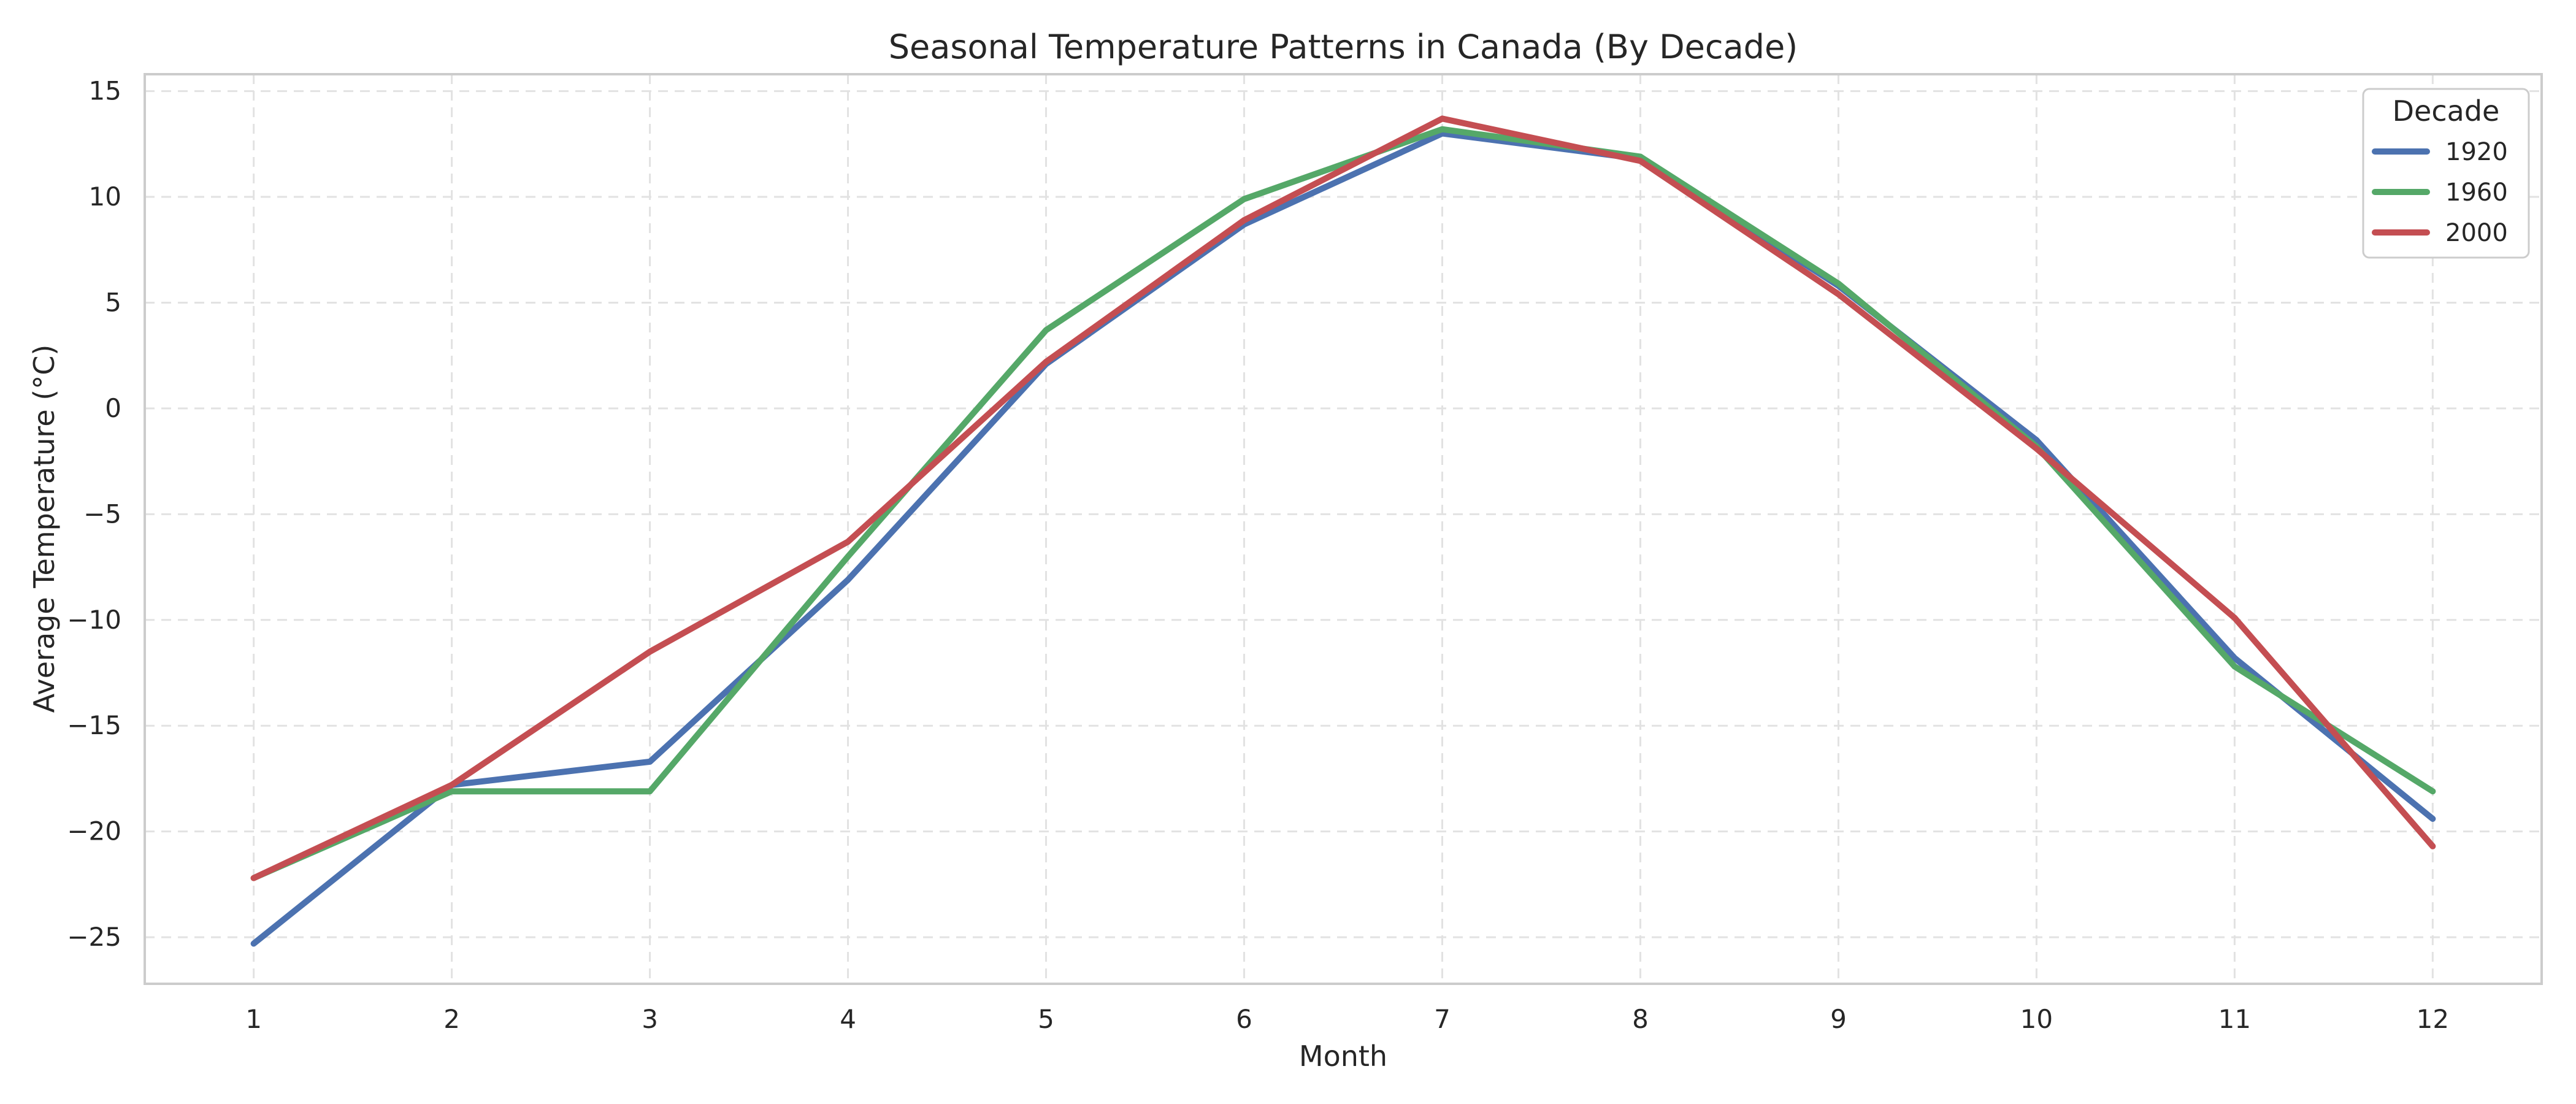 Image resolution: width=2576 pixels, height=1104 pixels. What do you see at coordinates (253, 1019) in the screenshot?
I see `x-tick-label: 1` at bounding box center [253, 1019].